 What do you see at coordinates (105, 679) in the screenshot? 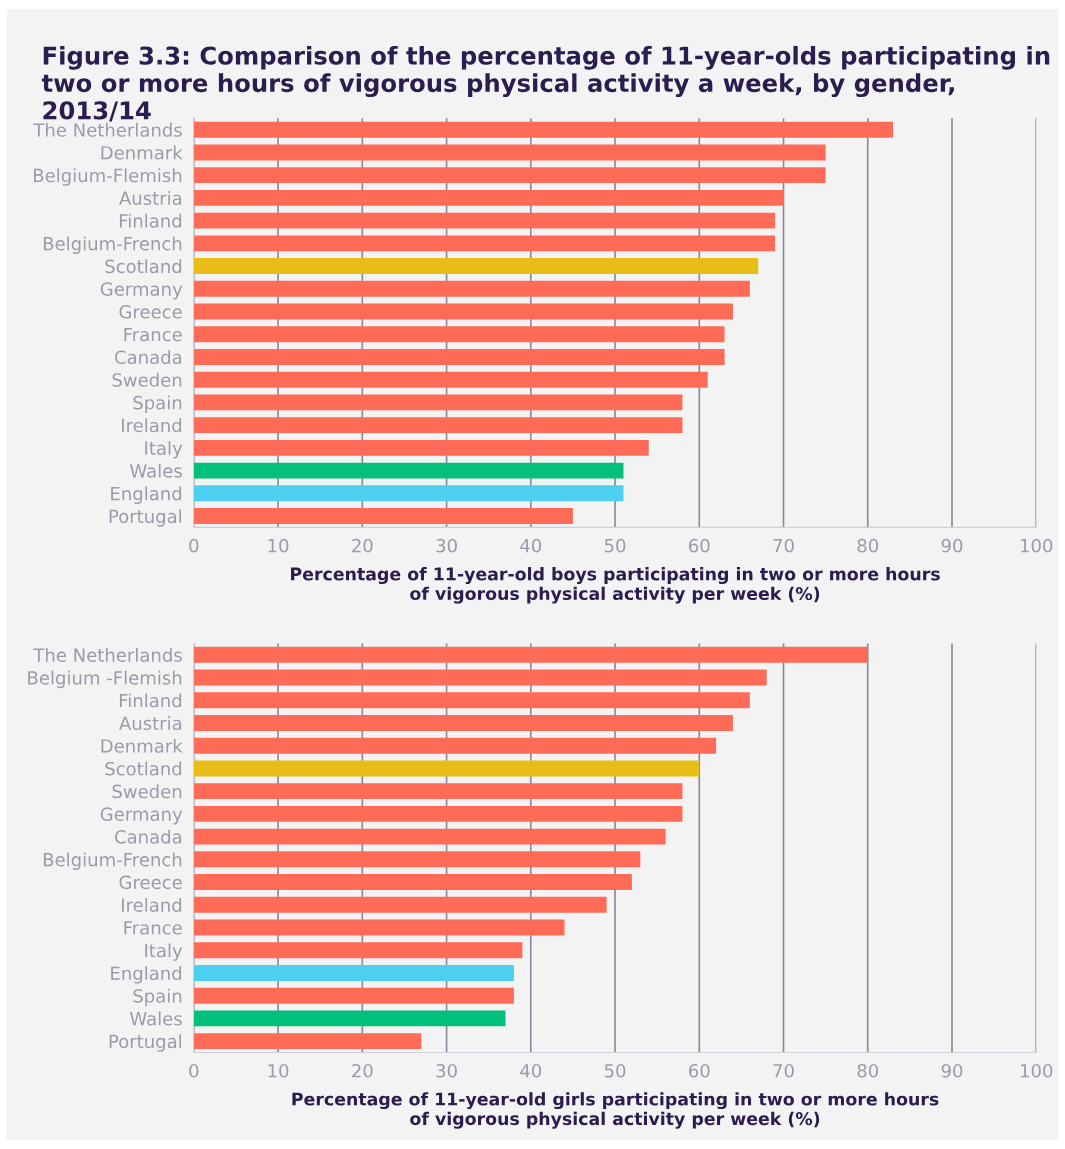
I see `y-tick-label: Belgium -Flemish` at bounding box center [105, 679].